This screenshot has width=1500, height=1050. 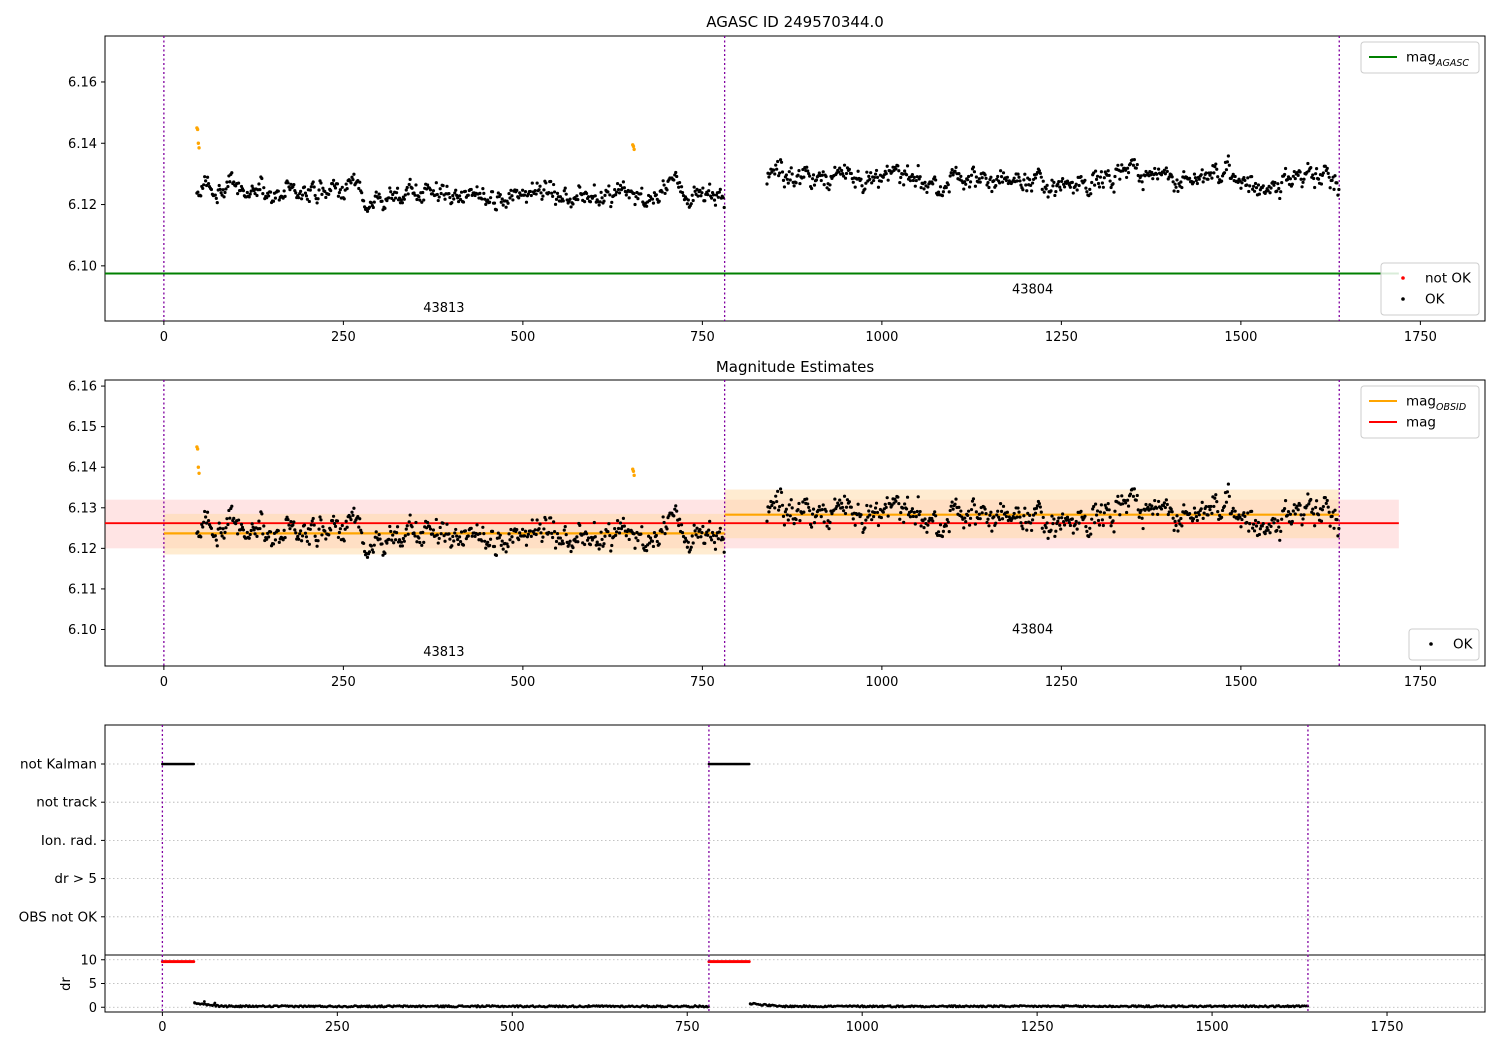 What do you see at coordinates (1431, 644) in the screenshot?
I see `legend-swatch-dot` at bounding box center [1431, 644].